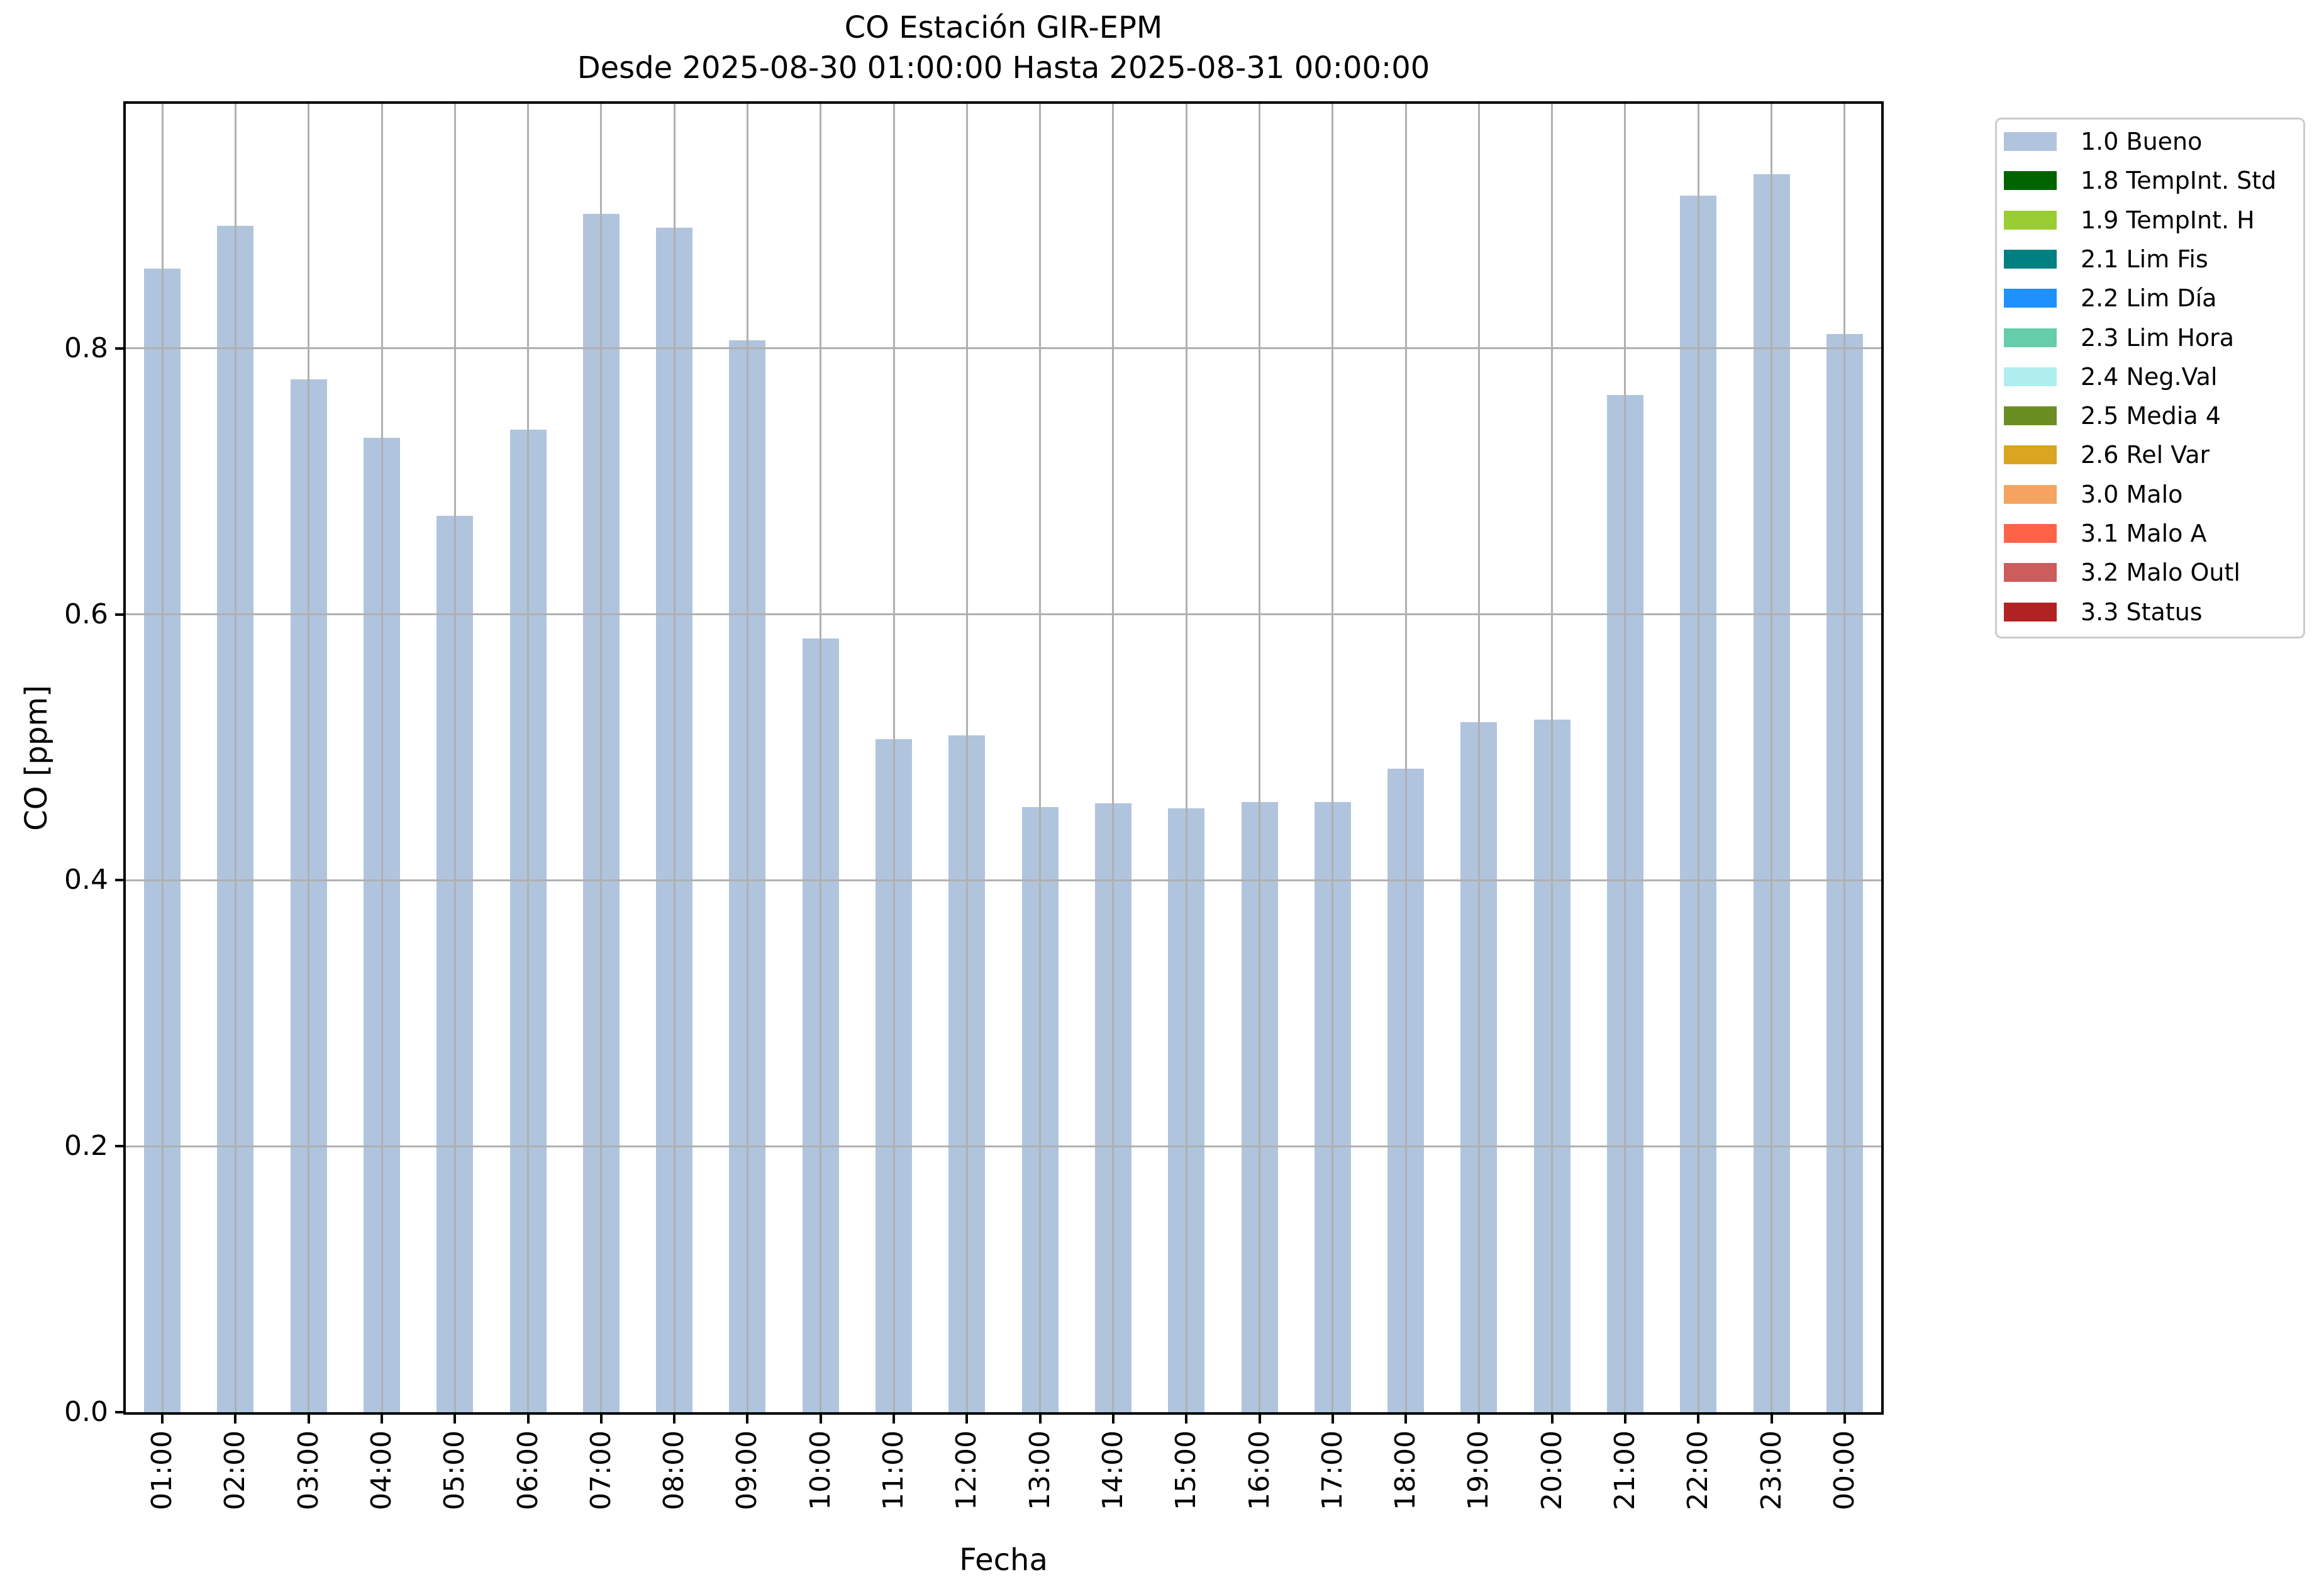 The width and height of the screenshot is (2324, 1594). Describe the element at coordinates (1625, 1470) in the screenshot. I see `x-tick-label: 21:00` at that location.